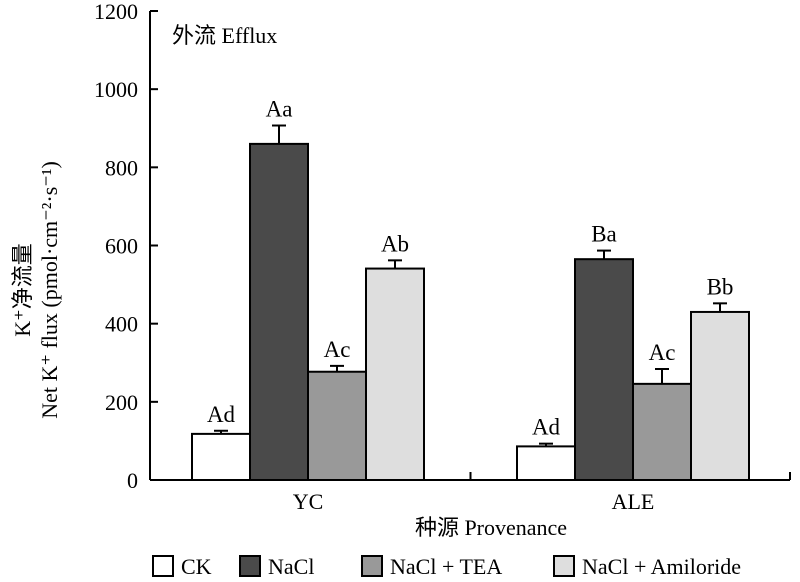 The width and height of the screenshot is (800, 582). Describe the element at coordinates (604, 234) in the screenshot. I see `significance-label: Ba` at that location.